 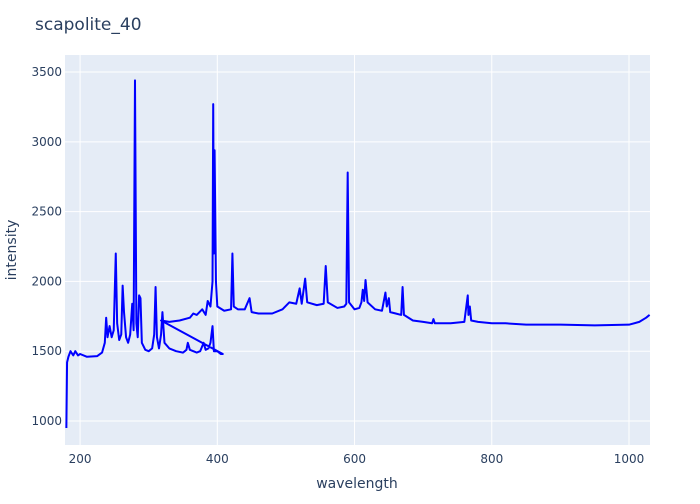 What do you see at coordinates (46, 212) in the screenshot?
I see `y-tick-label: 2500` at bounding box center [46, 212].